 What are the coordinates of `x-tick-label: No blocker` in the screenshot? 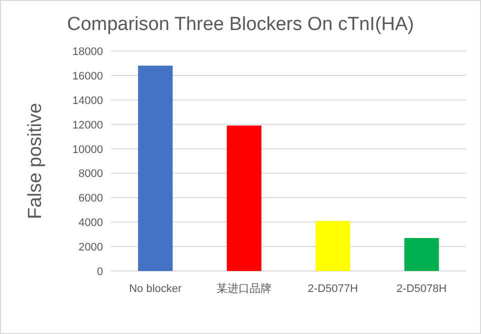 It's located at (155, 289).